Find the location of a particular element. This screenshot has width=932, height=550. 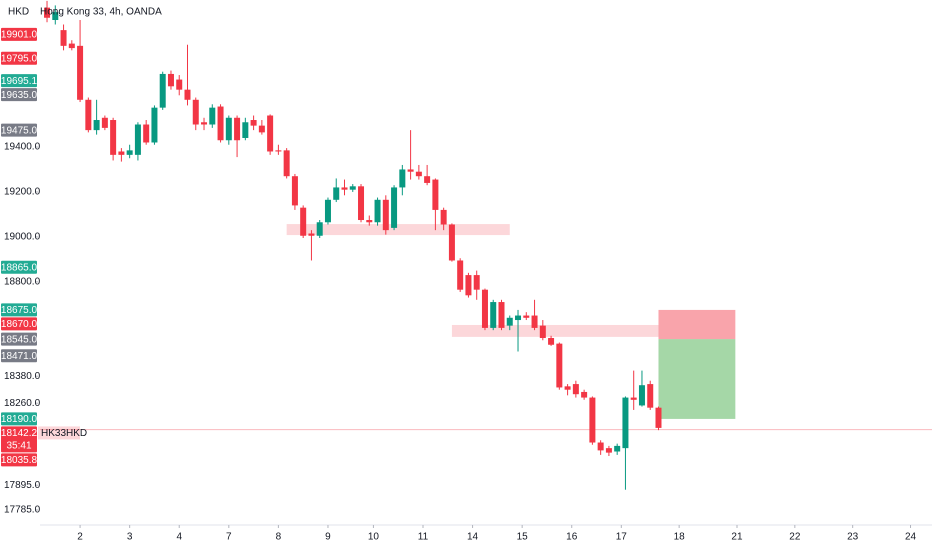

symbol-tag is located at coordinates (59, 433).